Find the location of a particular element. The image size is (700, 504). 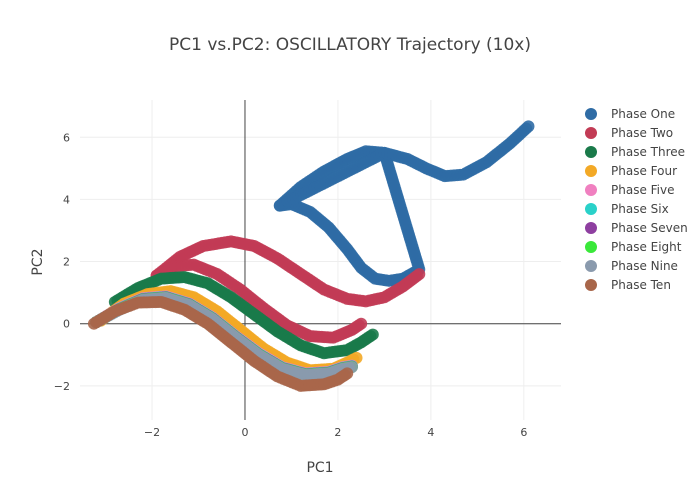

legend-item: Phase Five is located at coordinates (630, 190).